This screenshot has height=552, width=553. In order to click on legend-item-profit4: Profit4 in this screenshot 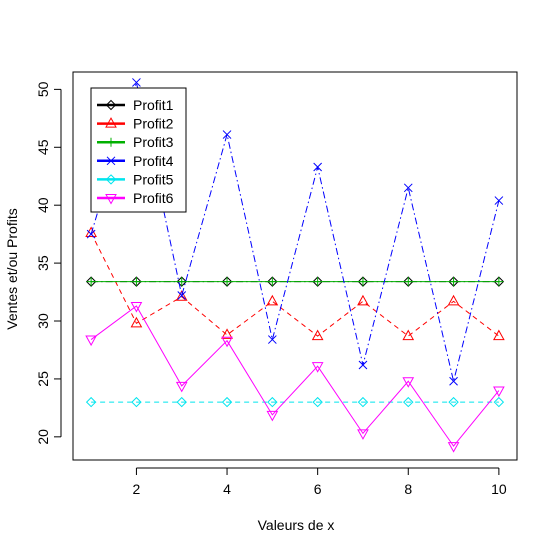, I will do `click(135, 161)`.